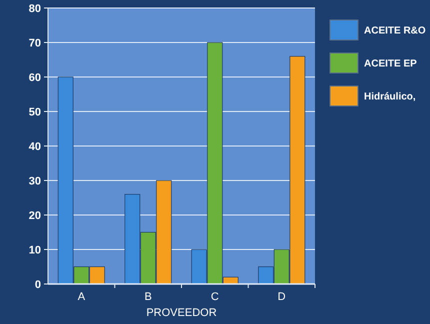  What do you see at coordinates (37, 284) in the screenshot?
I see `y-tick-label: 0` at bounding box center [37, 284].